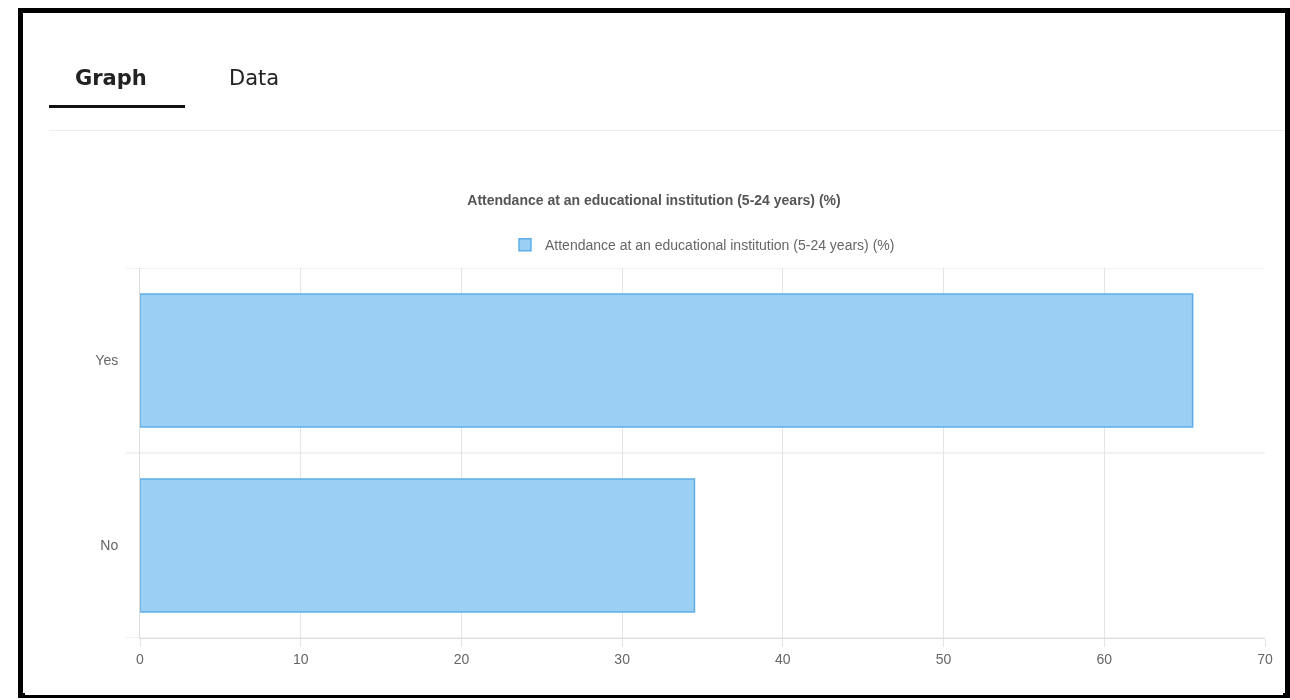 The height and width of the screenshot is (700, 1290). I want to click on chart-title: Attendance at an educational institution (5-24 years) (%), so click(654, 199).